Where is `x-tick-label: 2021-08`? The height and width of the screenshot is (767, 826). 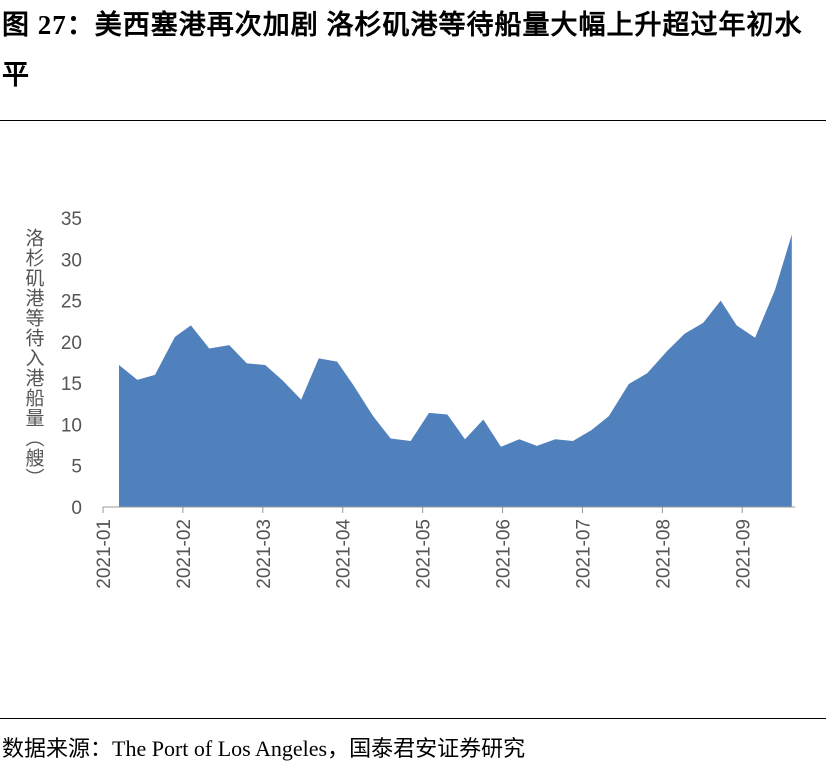
x-tick-label: 2021-08 is located at coordinates (663, 554).